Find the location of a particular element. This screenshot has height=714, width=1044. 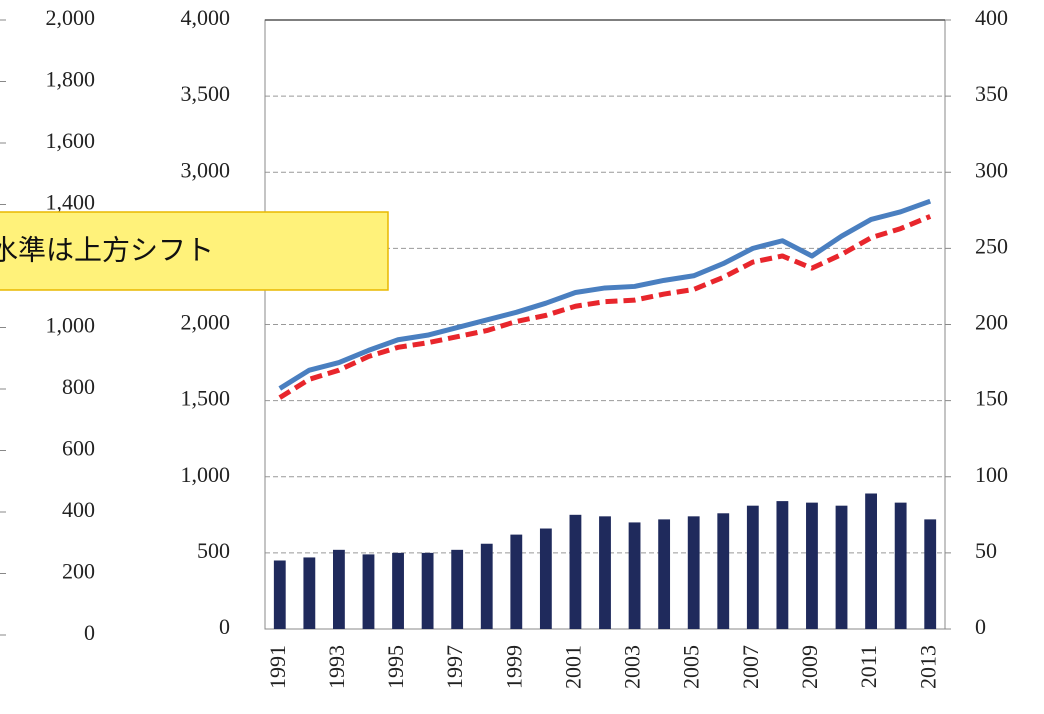

y-tick-label: 800 is located at coordinates (78, 386).